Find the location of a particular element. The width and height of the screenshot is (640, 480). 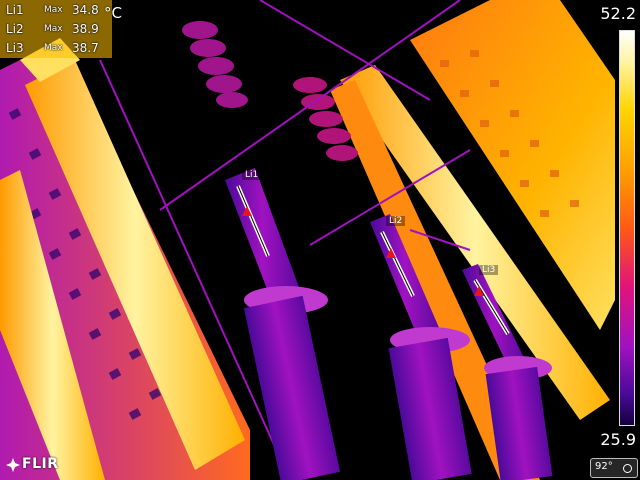

temperature-unit: °C is located at coordinates (113, 13).